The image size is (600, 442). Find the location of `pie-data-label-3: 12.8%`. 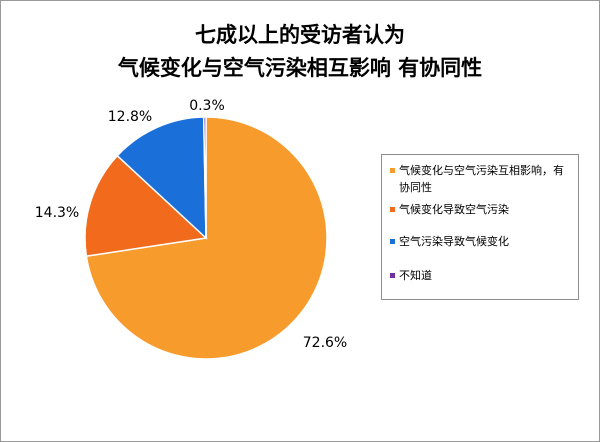

pie-data-label-3: 12.8% is located at coordinates (130, 117).